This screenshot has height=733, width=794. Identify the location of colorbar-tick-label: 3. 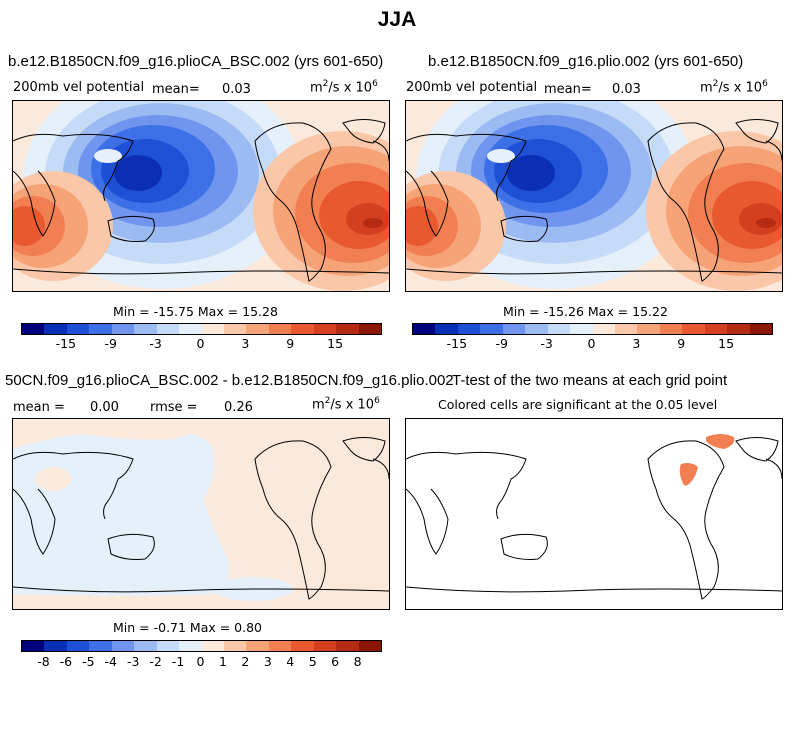
(267, 661).